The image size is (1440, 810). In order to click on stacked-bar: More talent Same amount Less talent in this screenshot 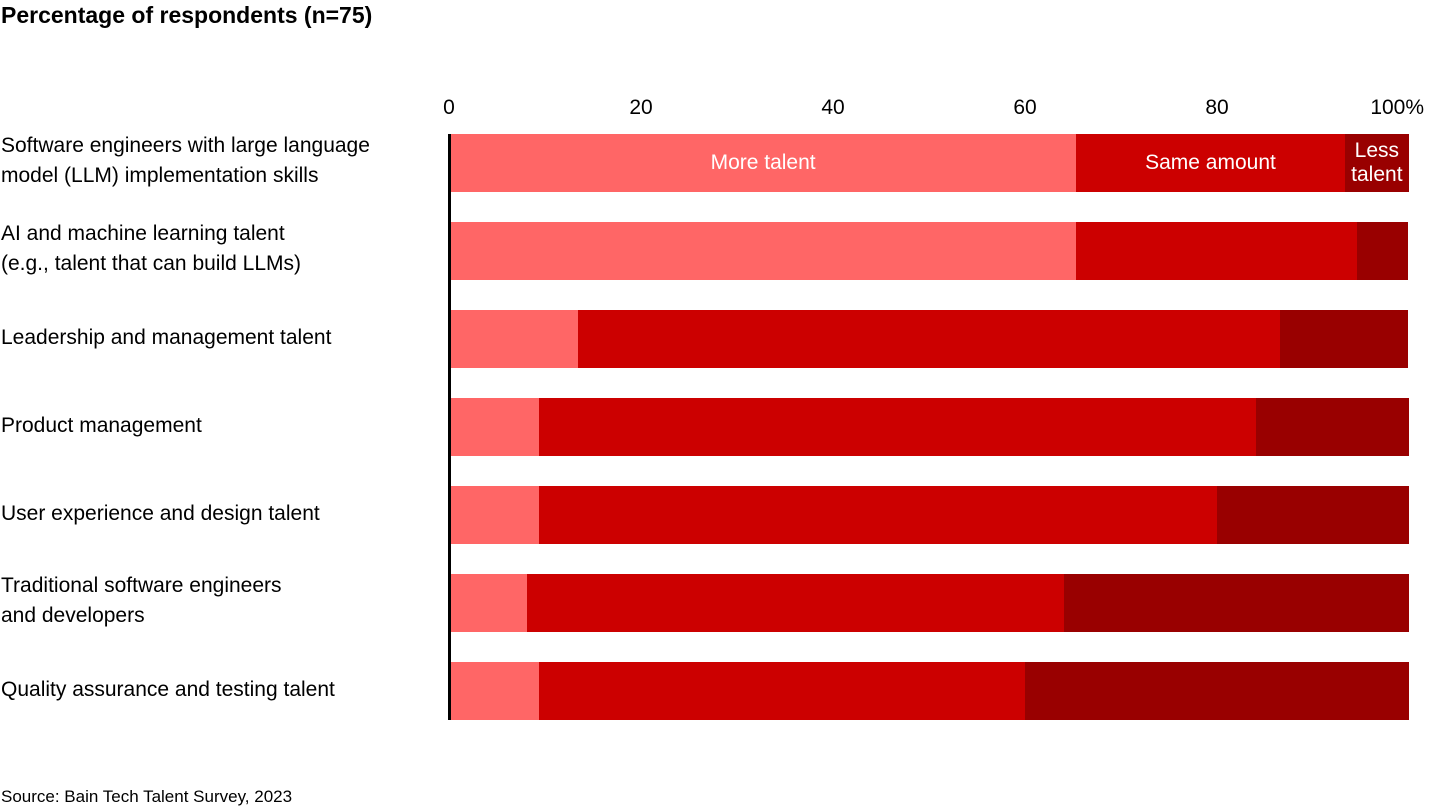, I will do `click(929, 163)`.